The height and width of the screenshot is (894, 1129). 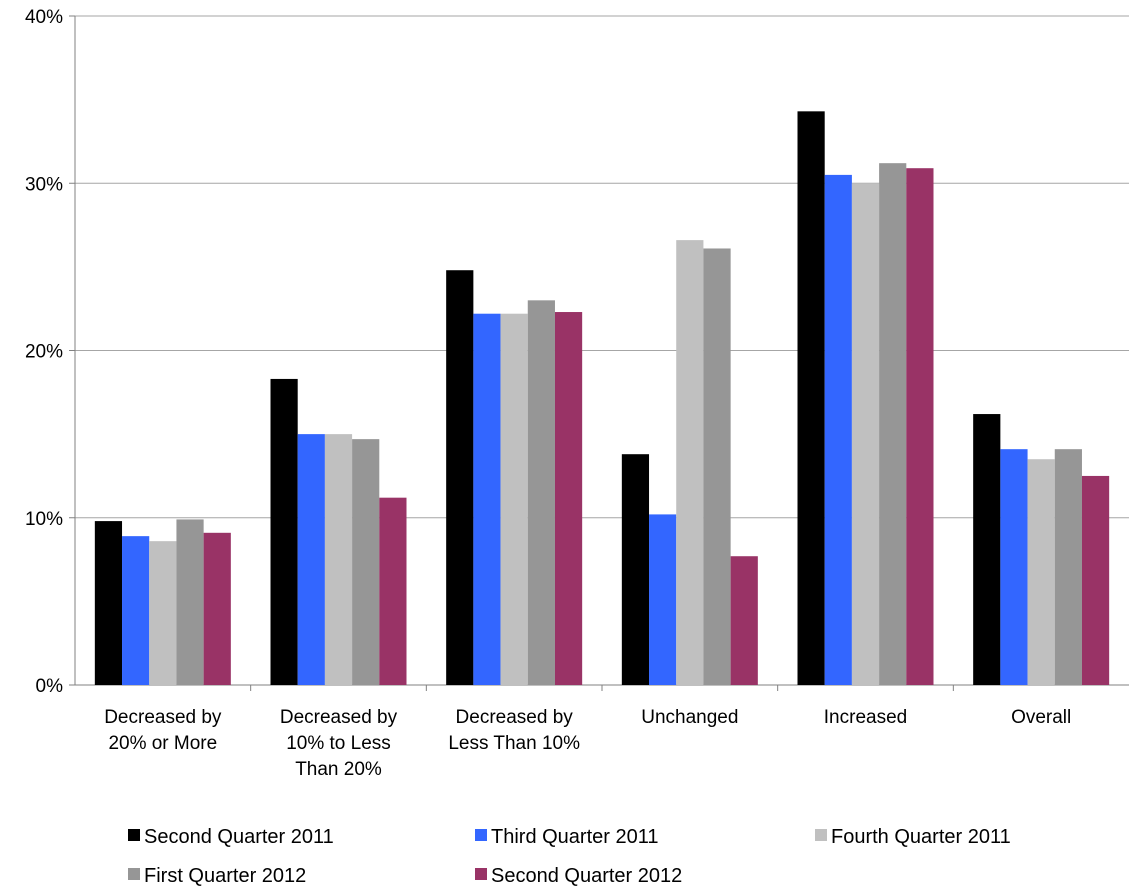 I want to click on x-category-label: Unchanged, so click(x=689, y=717).